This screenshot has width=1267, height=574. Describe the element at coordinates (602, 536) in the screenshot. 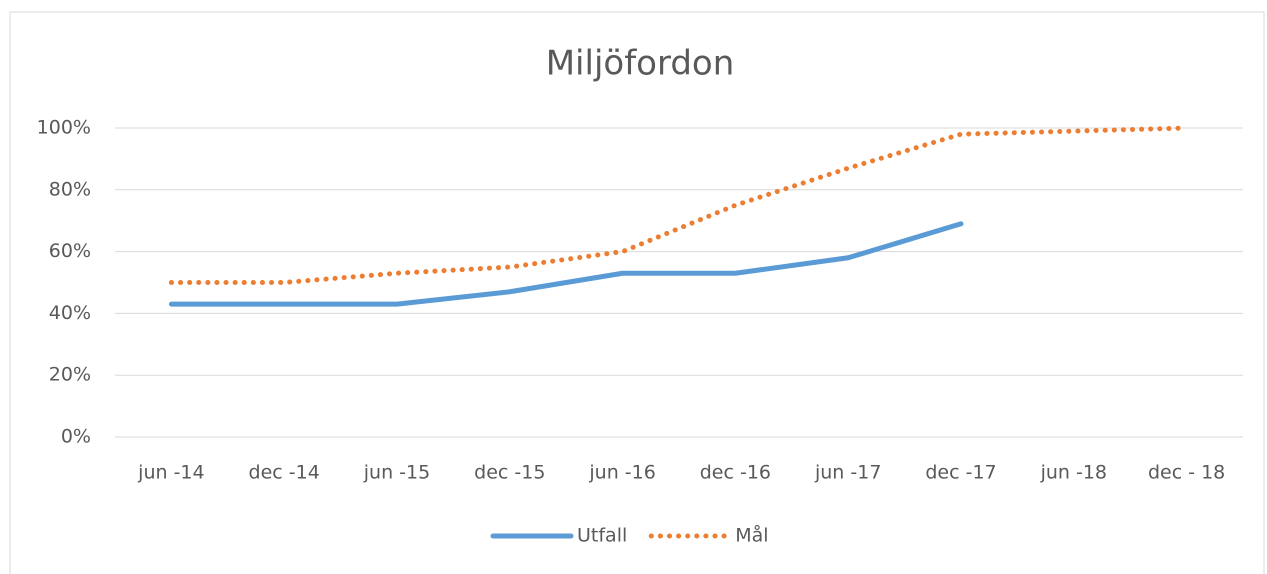

I see `legend-label: Utfall` at that location.